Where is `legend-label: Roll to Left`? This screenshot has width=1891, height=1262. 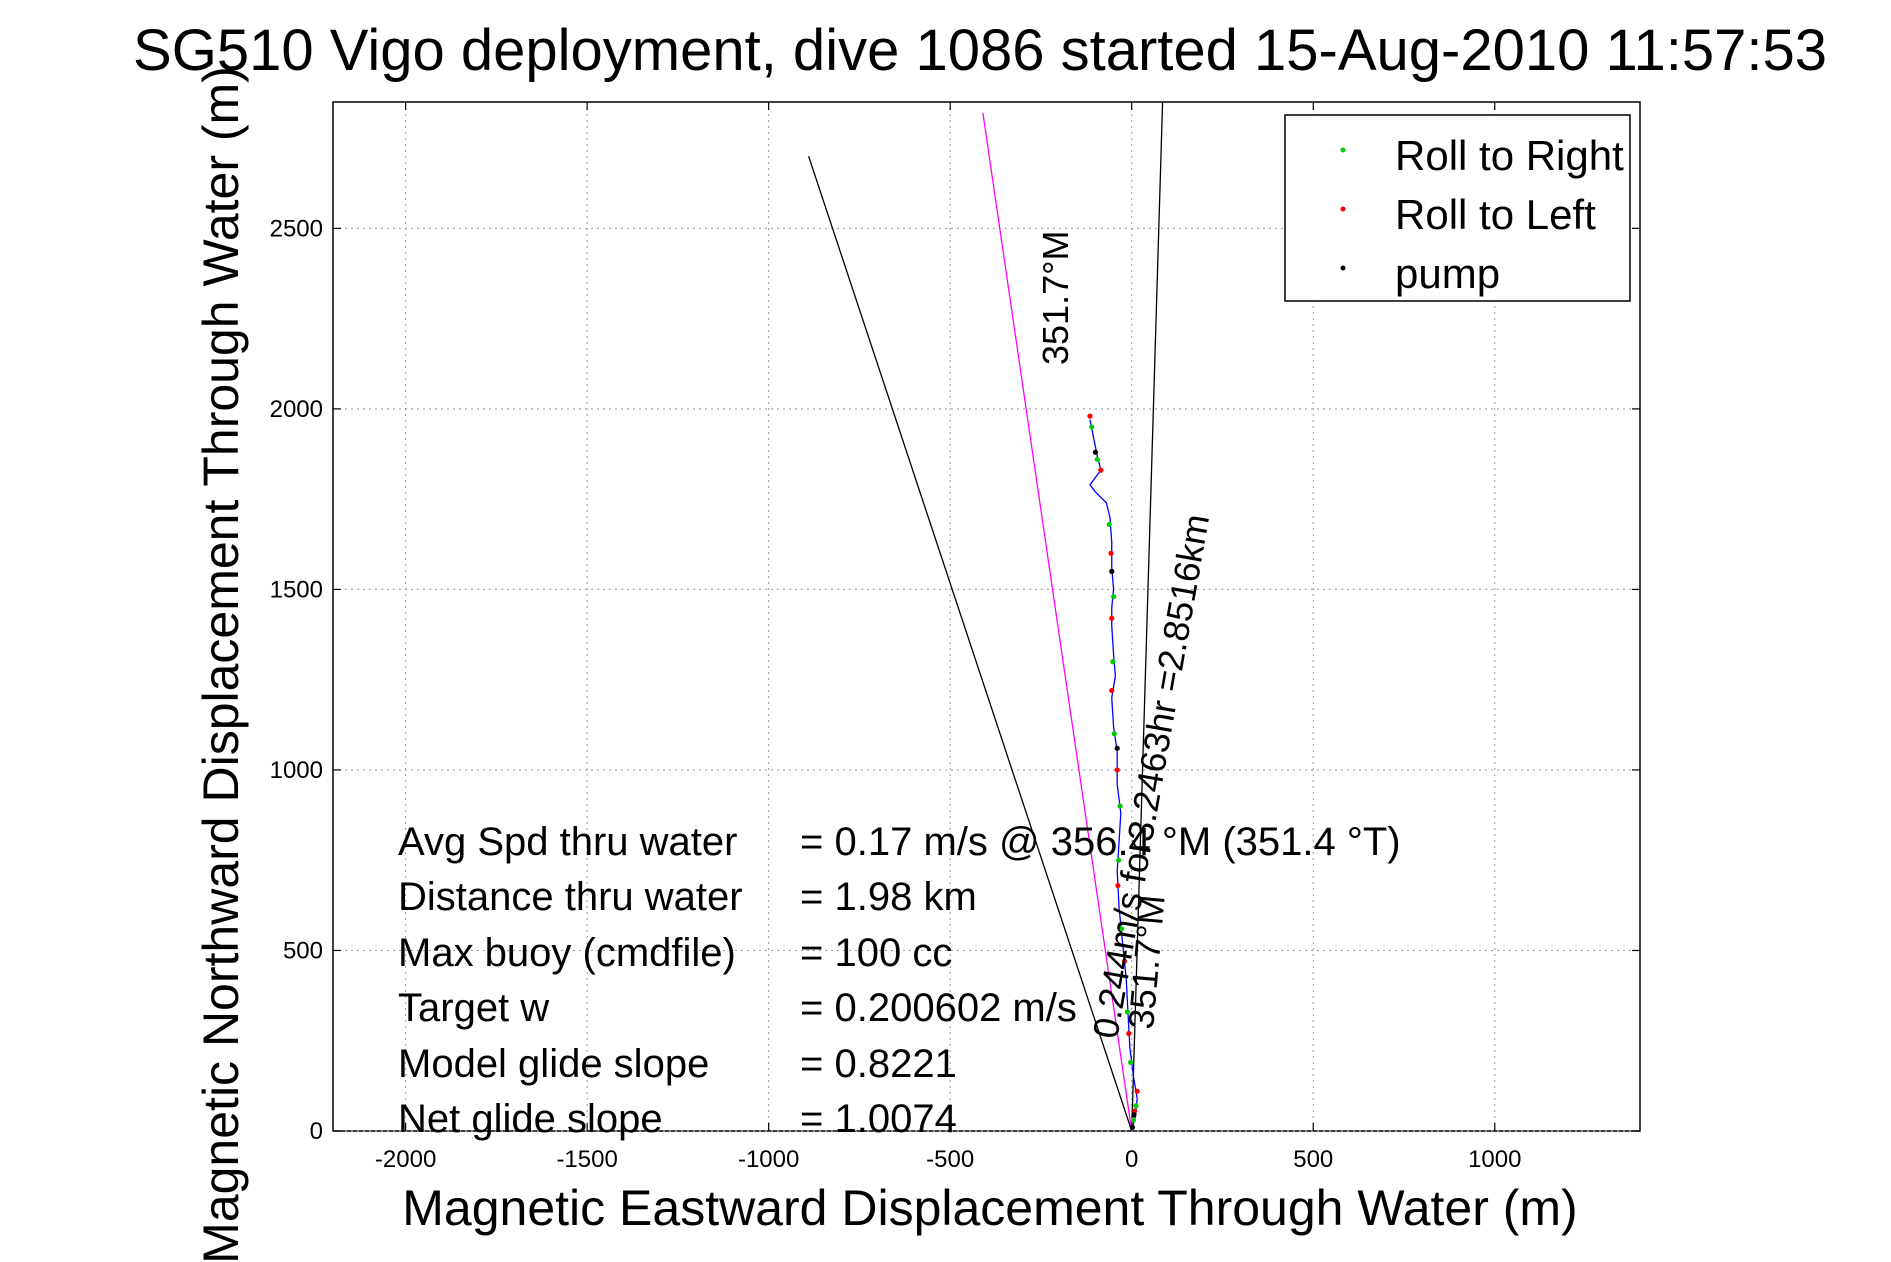
legend-label: Roll to Left is located at coordinates (1495, 214).